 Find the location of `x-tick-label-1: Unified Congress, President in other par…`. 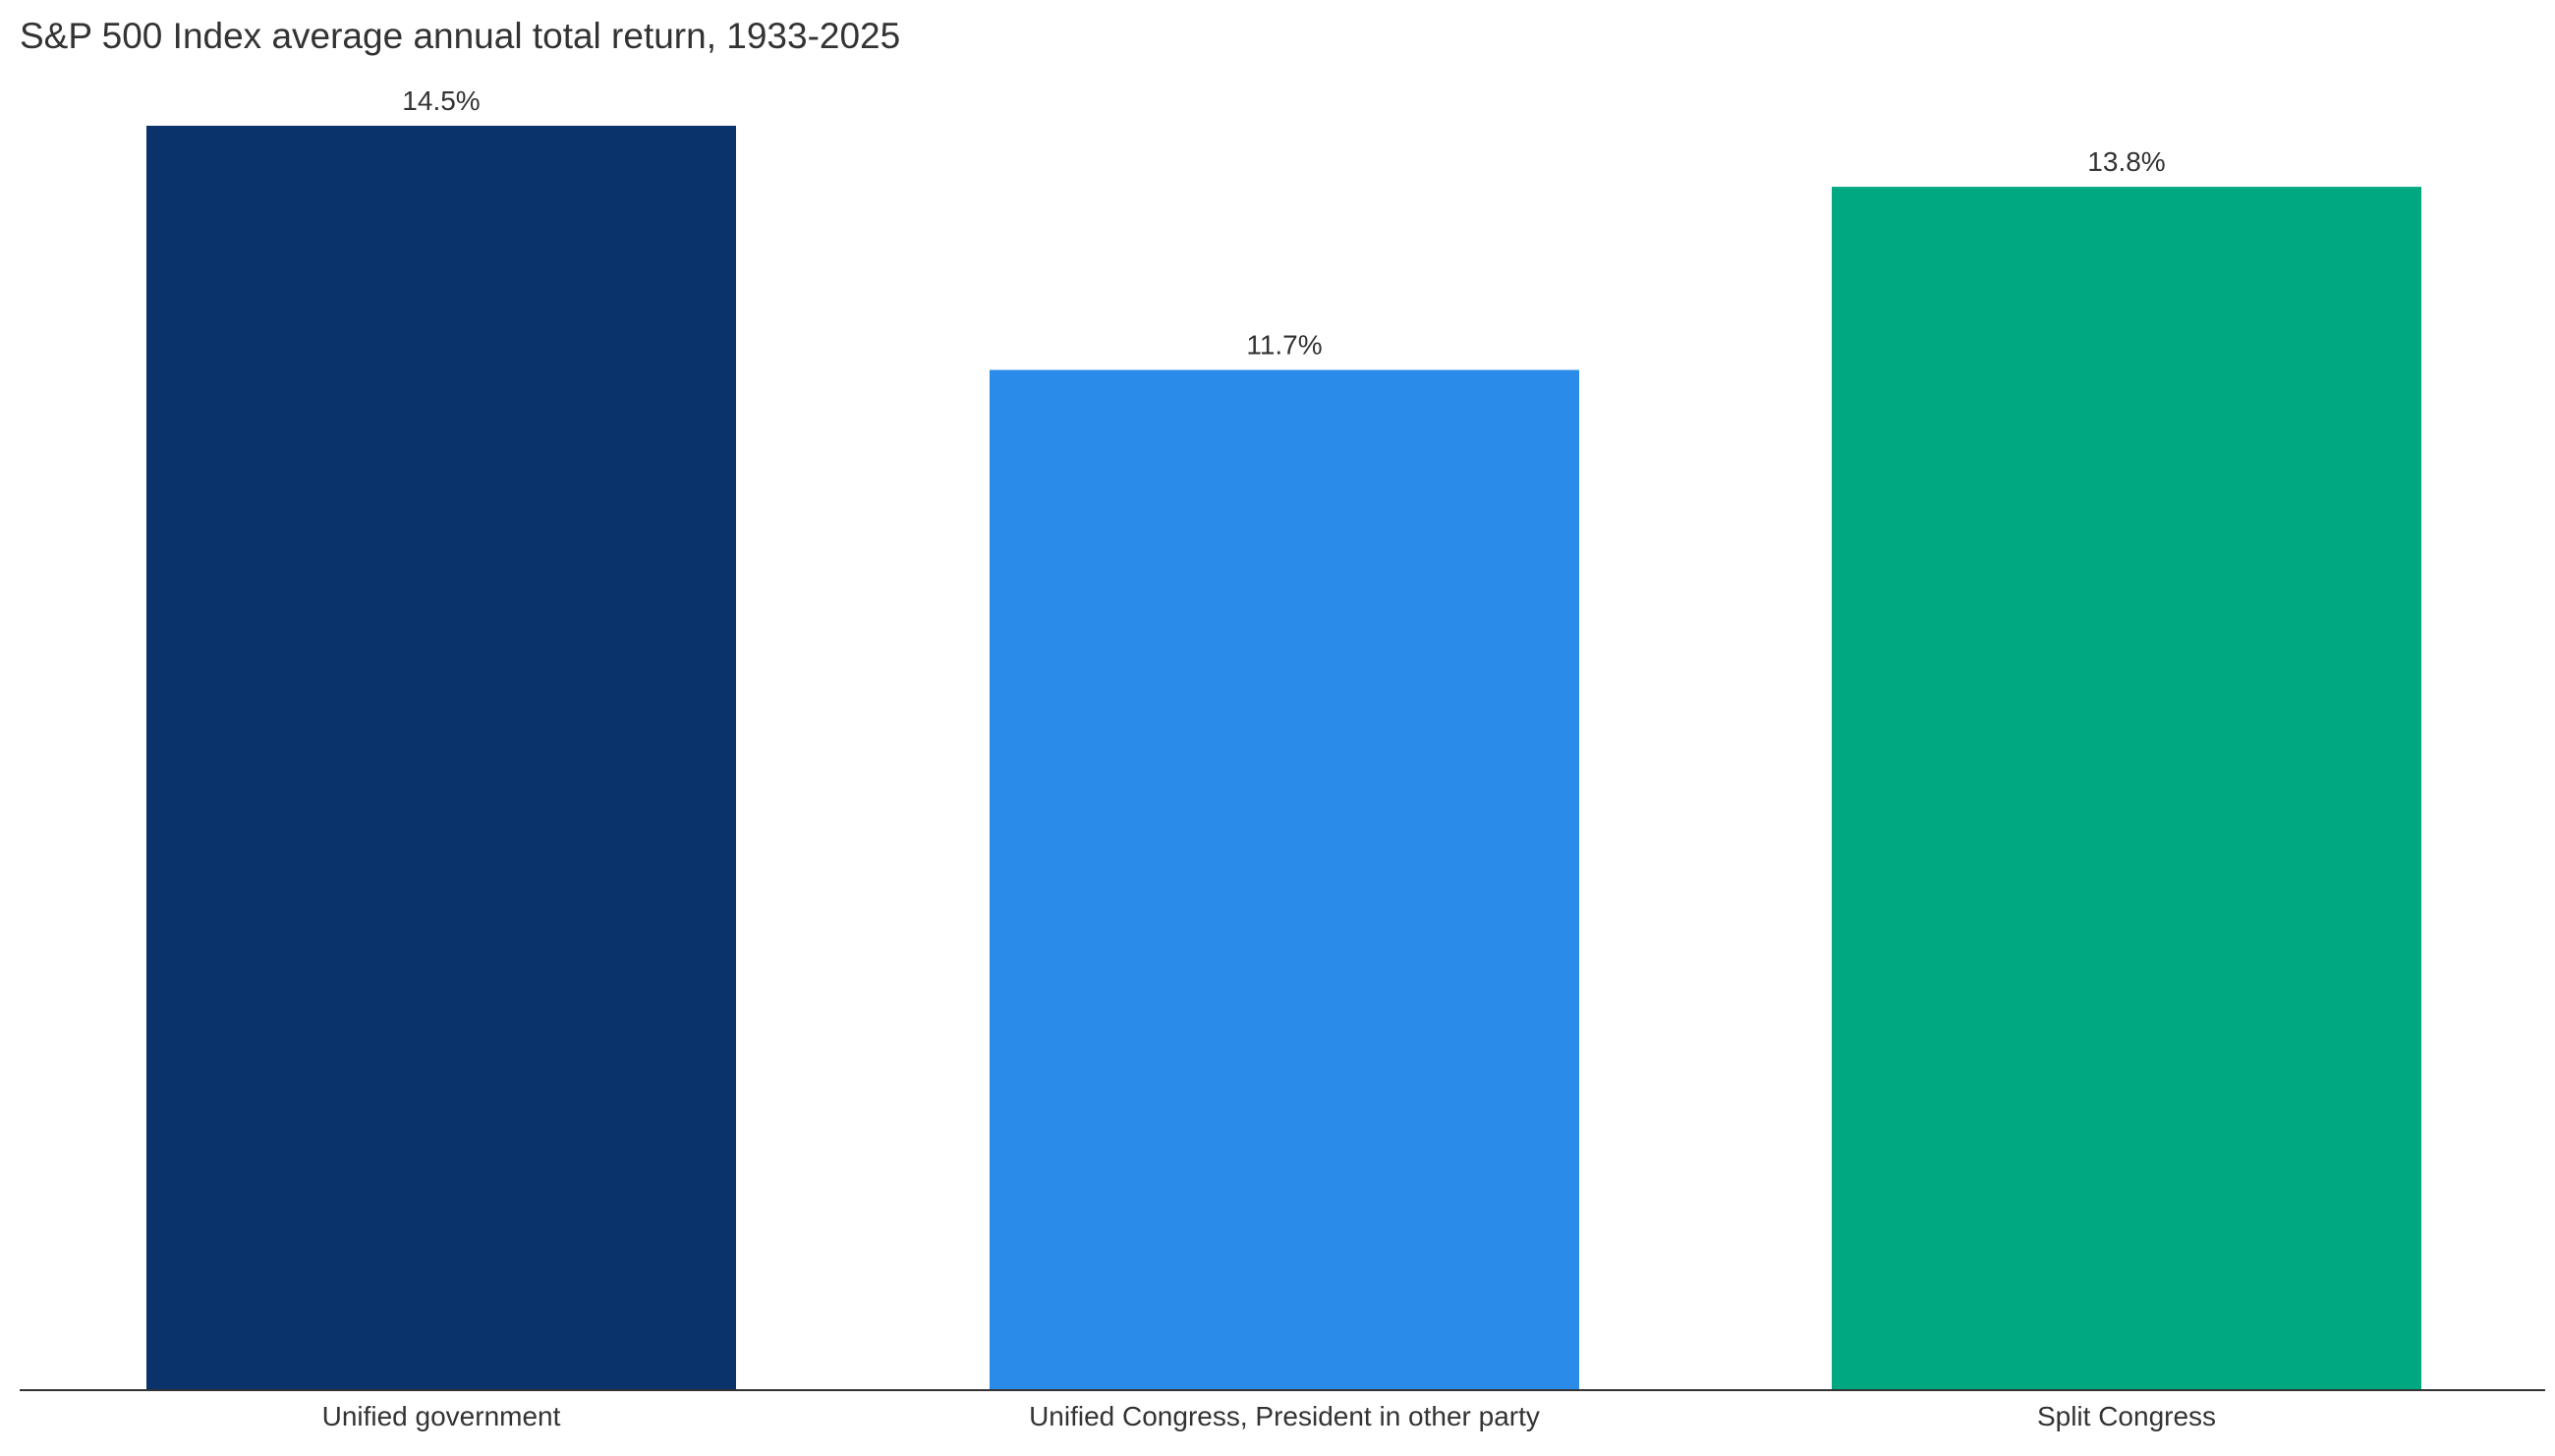

x-tick-label-1: Unified Congress, President in other par… is located at coordinates (1284, 1416).